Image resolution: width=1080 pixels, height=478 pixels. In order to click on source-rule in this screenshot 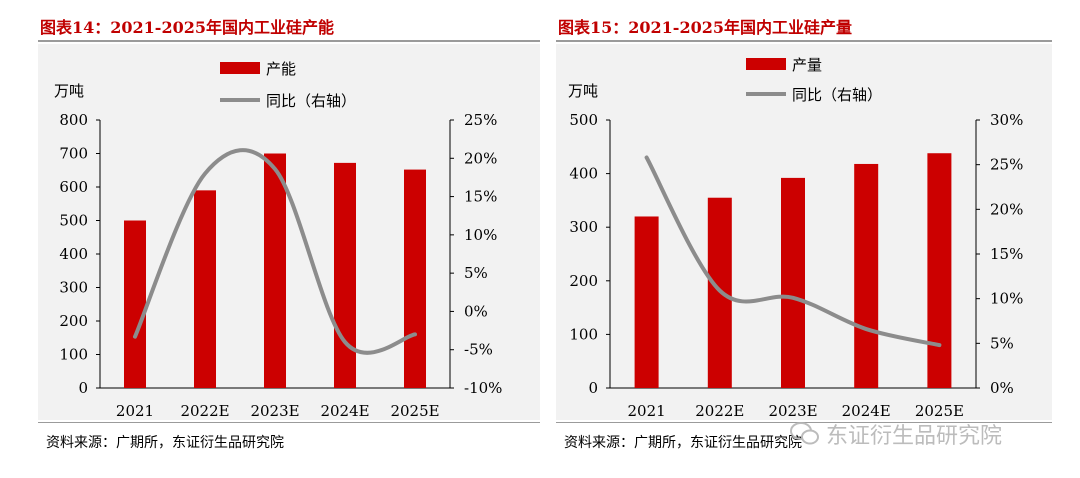, I will do `click(289, 422)`.